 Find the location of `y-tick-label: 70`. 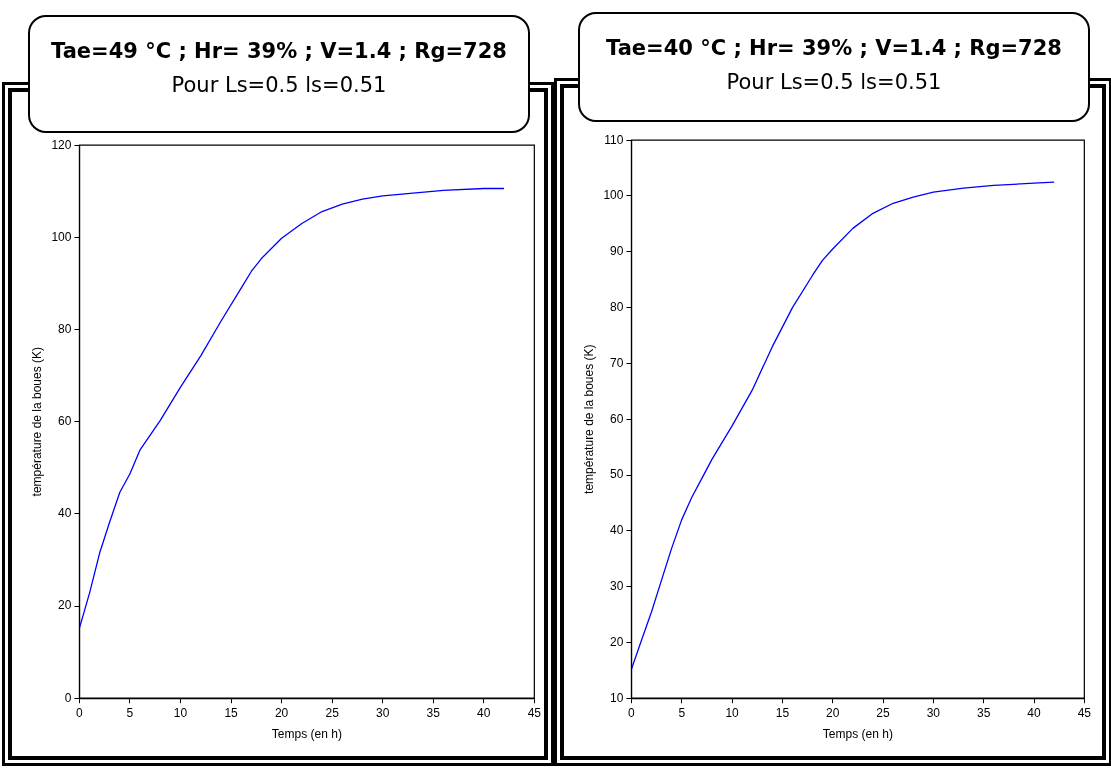

y-tick-label: 70 is located at coordinates (617, 362).